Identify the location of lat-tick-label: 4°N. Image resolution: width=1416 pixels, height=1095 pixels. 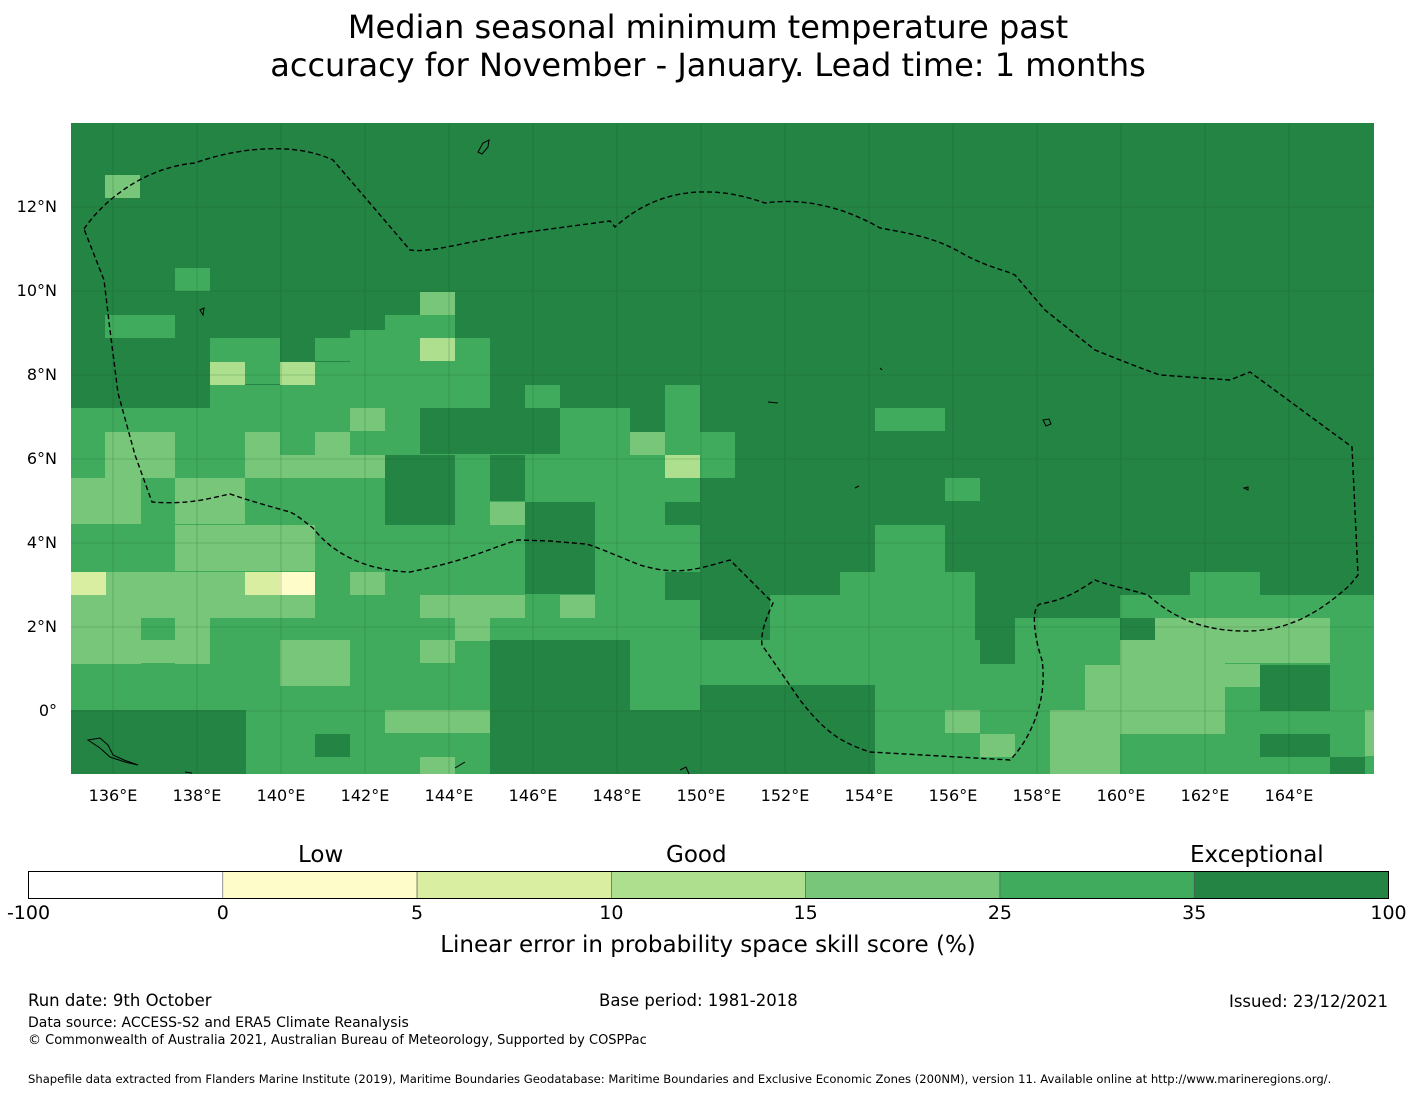
(42, 542).